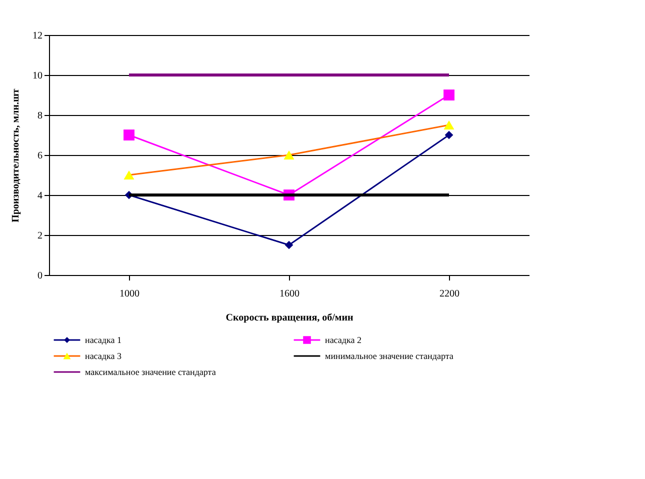 The width and height of the screenshot is (645, 479). Describe the element at coordinates (40, 156) in the screenshot. I see `y-tick-label: 6` at that location.